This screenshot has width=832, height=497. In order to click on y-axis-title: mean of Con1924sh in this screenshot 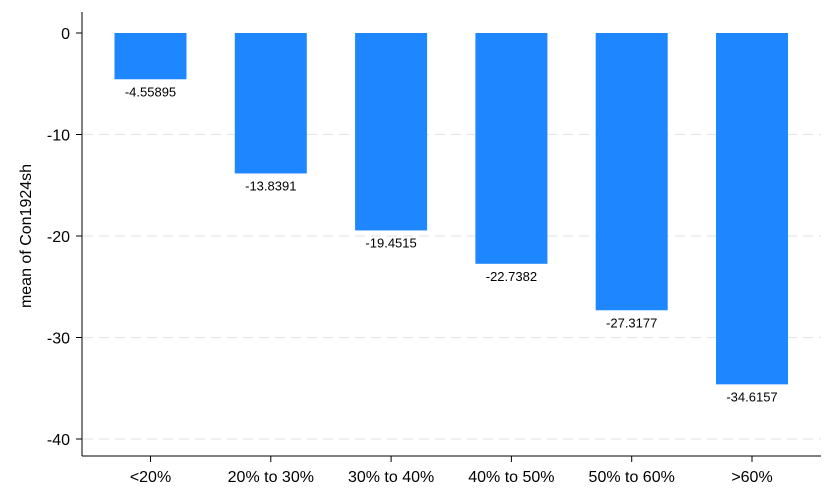, I will do `click(26, 236)`.